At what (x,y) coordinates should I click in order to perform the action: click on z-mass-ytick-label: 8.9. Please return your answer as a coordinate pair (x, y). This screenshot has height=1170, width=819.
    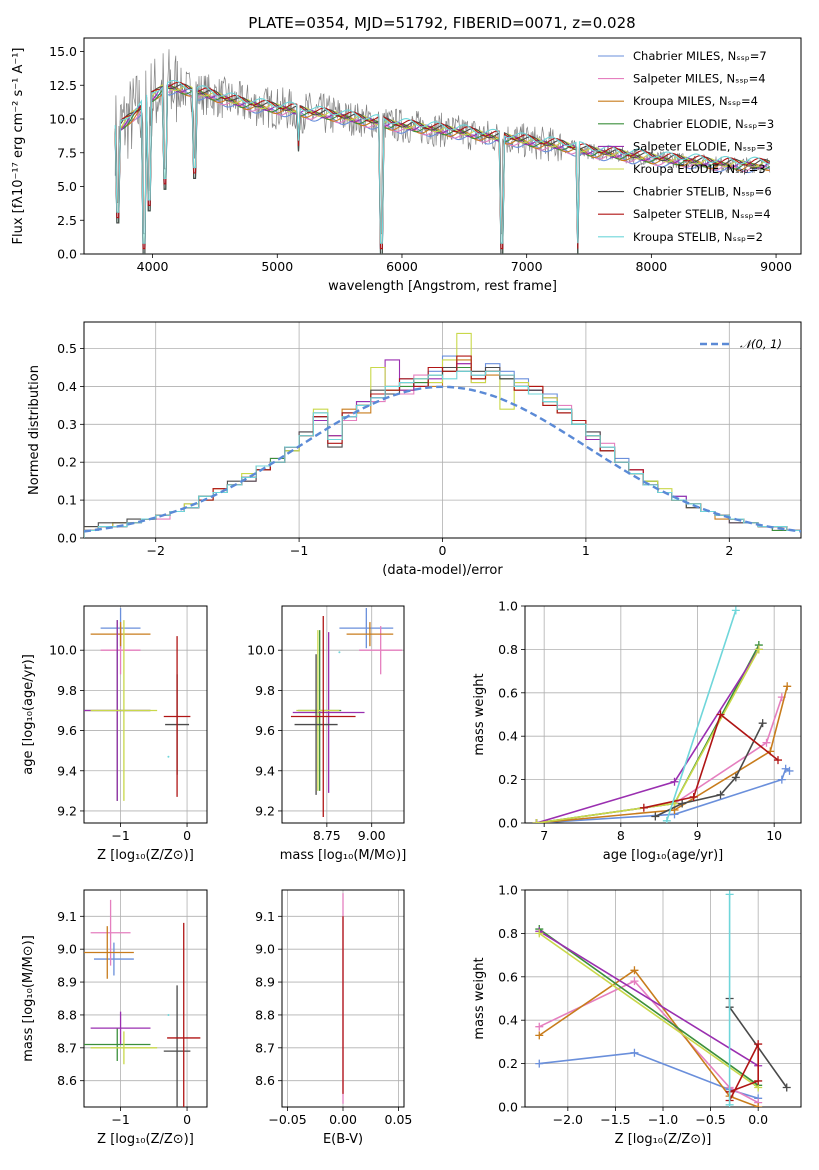
    Looking at the image, I should click on (67, 982).